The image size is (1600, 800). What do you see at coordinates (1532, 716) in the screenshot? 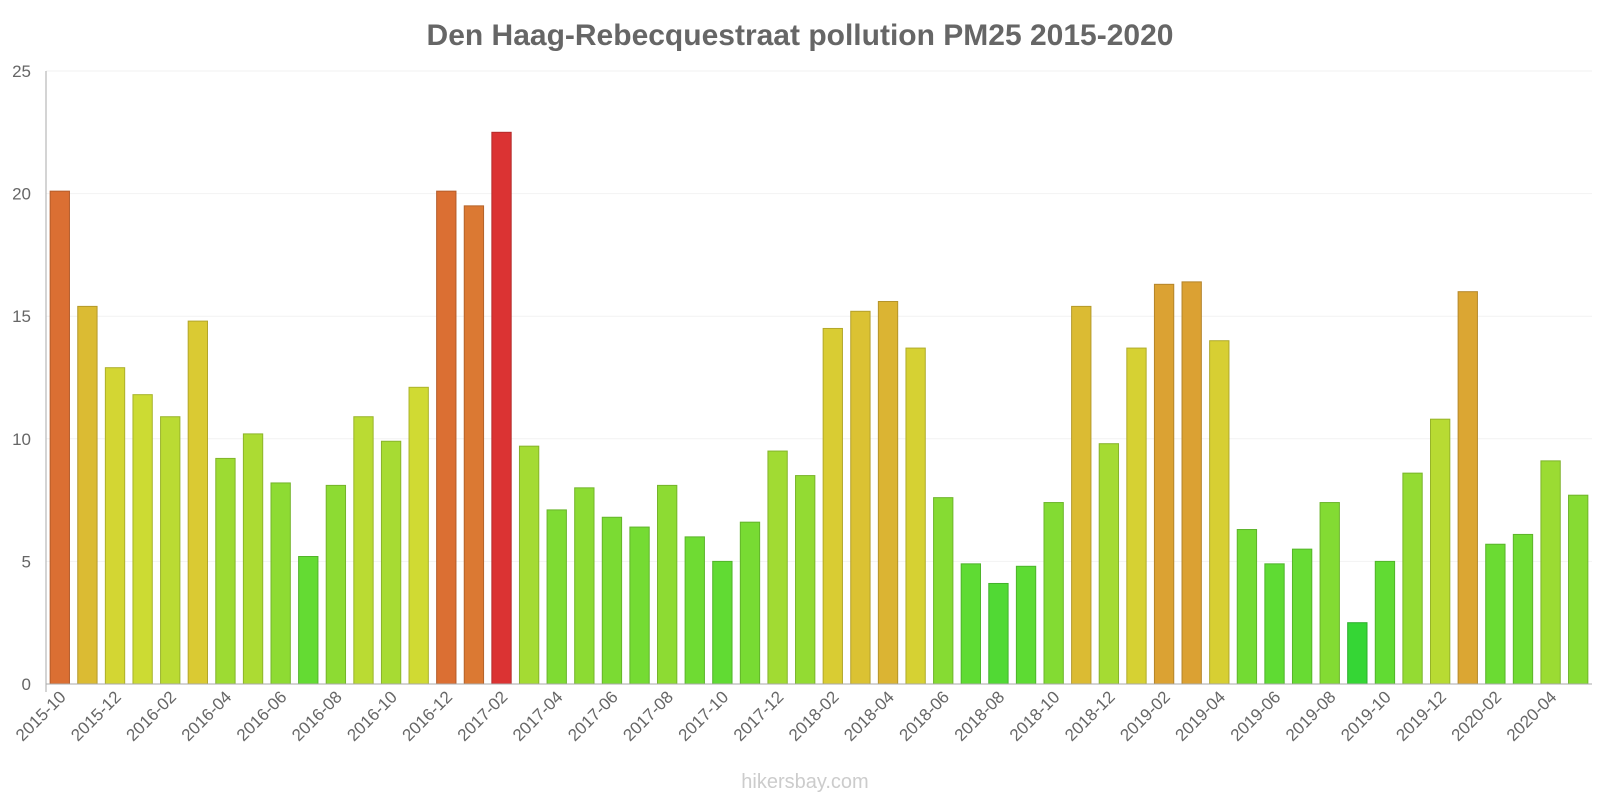
I see `x-tick-label: 2020-04` at bounding box center [1532, 716].